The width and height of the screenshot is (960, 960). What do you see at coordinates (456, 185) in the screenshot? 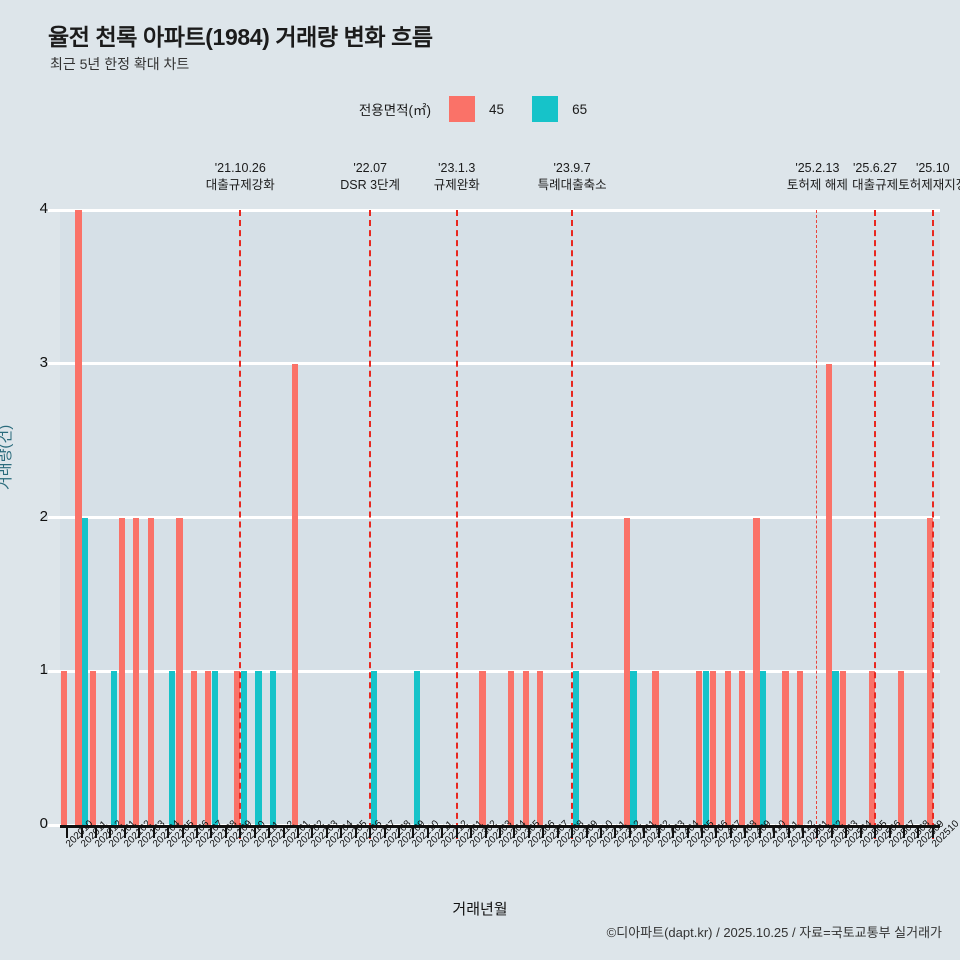
I see `annotation-text: 규제완화` at bounding box center [456, 185].